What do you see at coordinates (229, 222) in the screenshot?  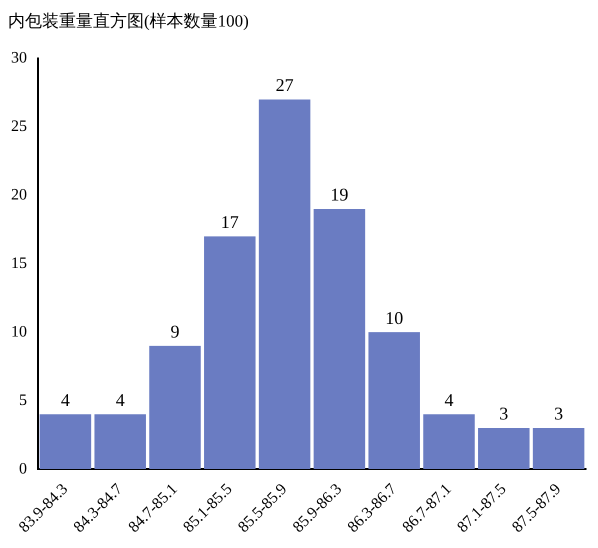 I see `data-label: 17` at bounding box center [229, 222].